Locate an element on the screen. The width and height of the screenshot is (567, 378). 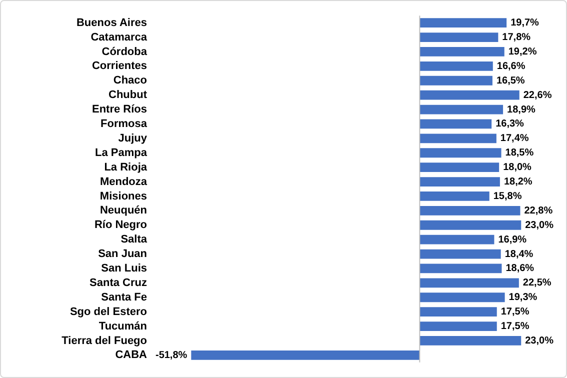
data-label: 16,3% is located at coordinates (510, 124).